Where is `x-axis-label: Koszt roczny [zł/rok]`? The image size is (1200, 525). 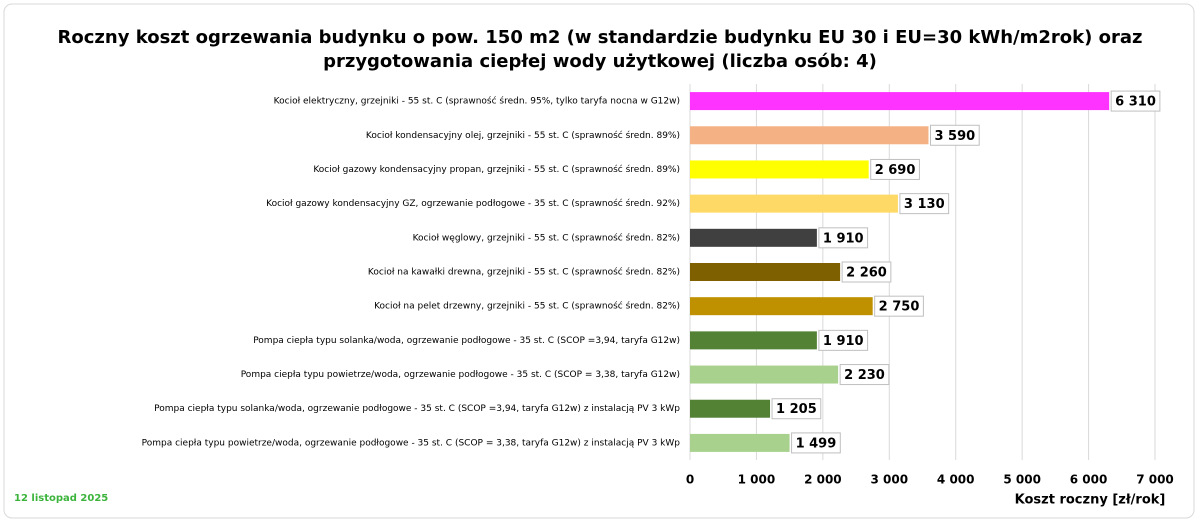
x-axis-label: Koszt roczny [zł/rok] is located at coordinates (1090, 500).